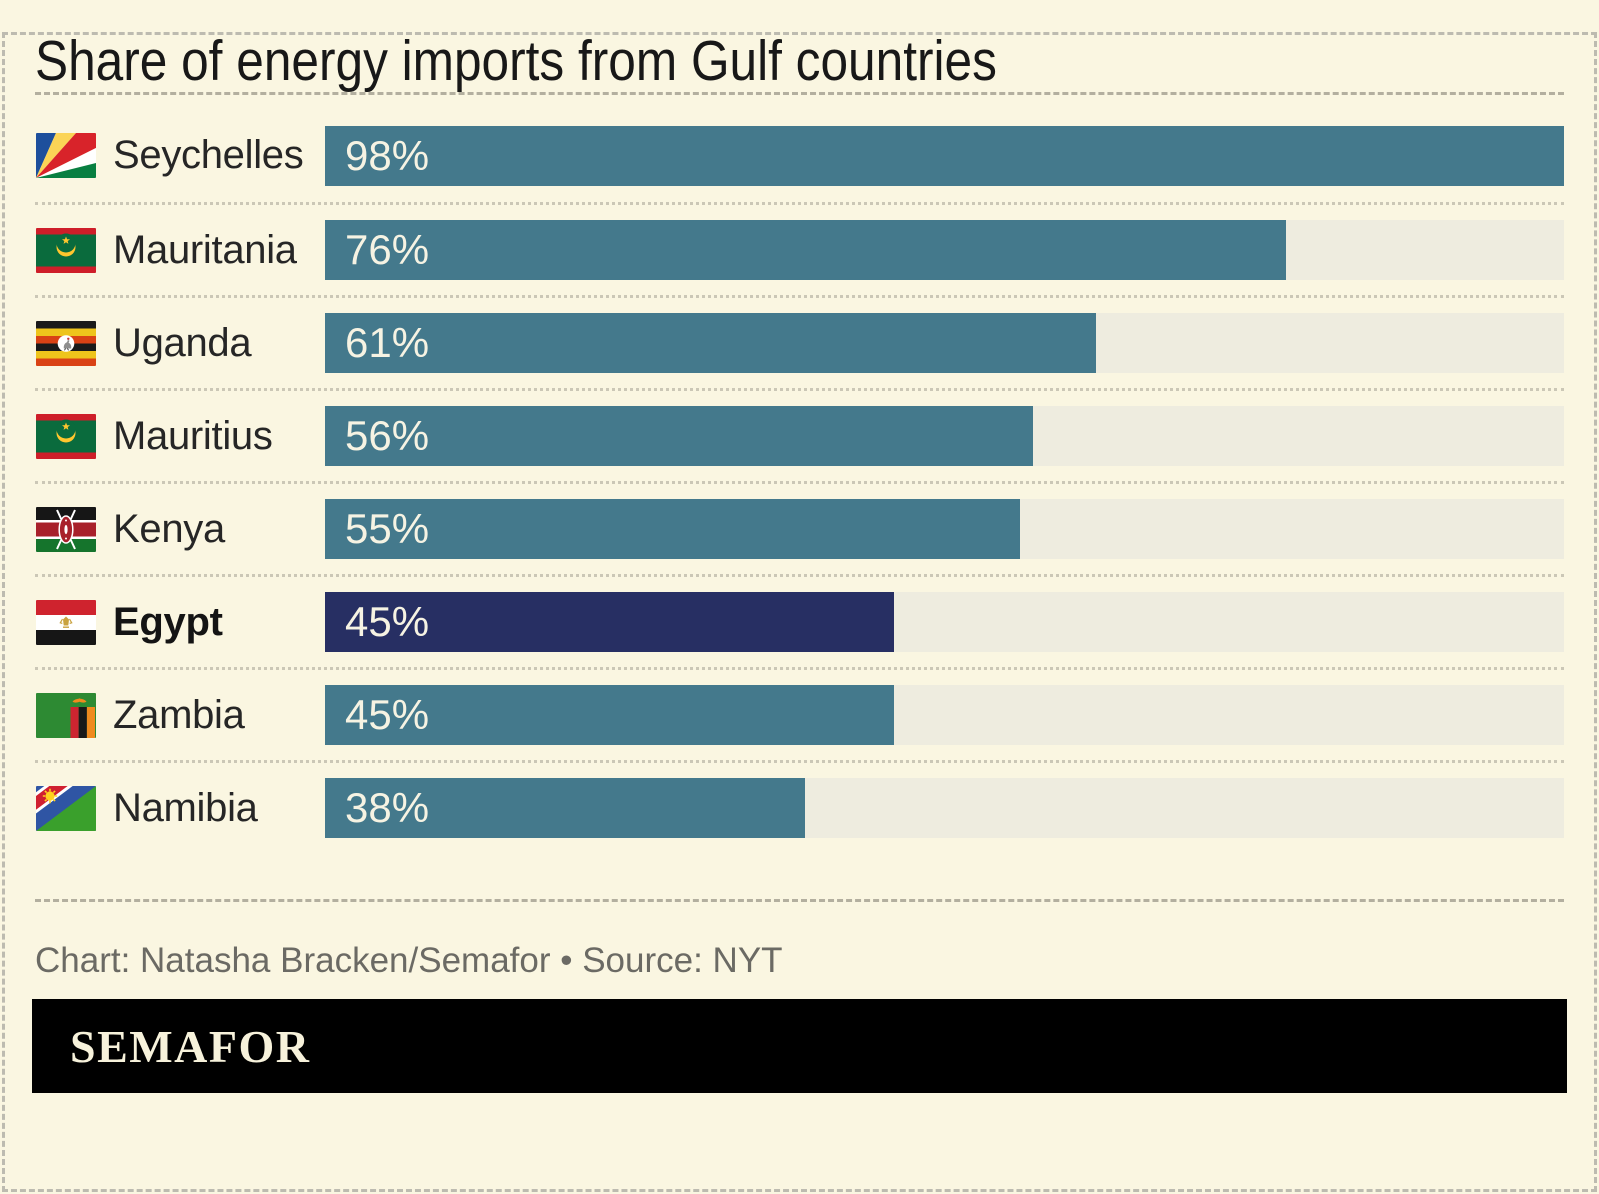 The width and height of the screenshot is (1599, 1194). What do you see at coordinates (66, 715) in the screenshot?
I see `zambia-flag-icon` at bounding box center [66, 715].